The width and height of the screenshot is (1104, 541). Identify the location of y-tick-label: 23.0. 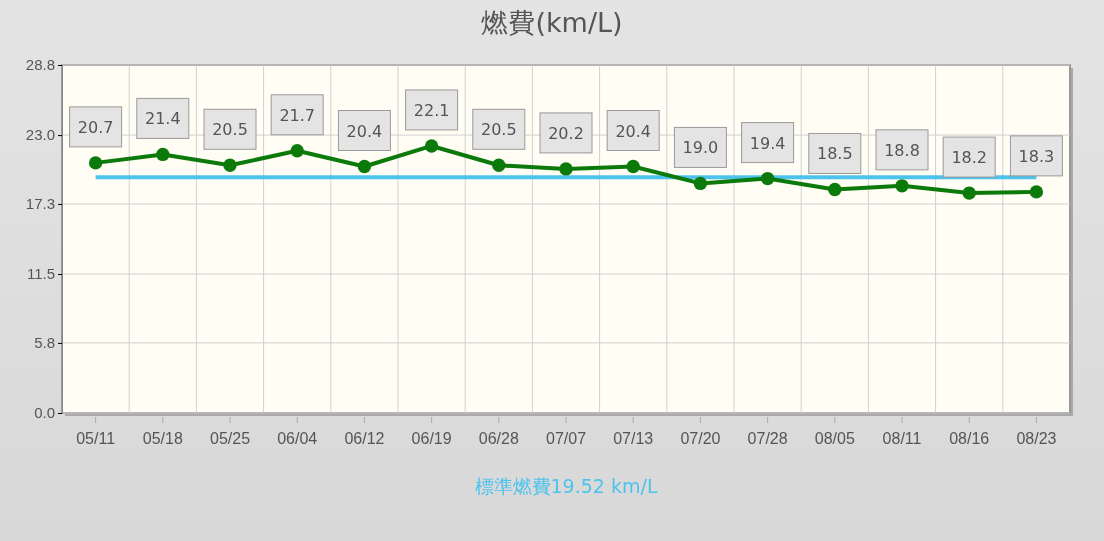
(40, 135).